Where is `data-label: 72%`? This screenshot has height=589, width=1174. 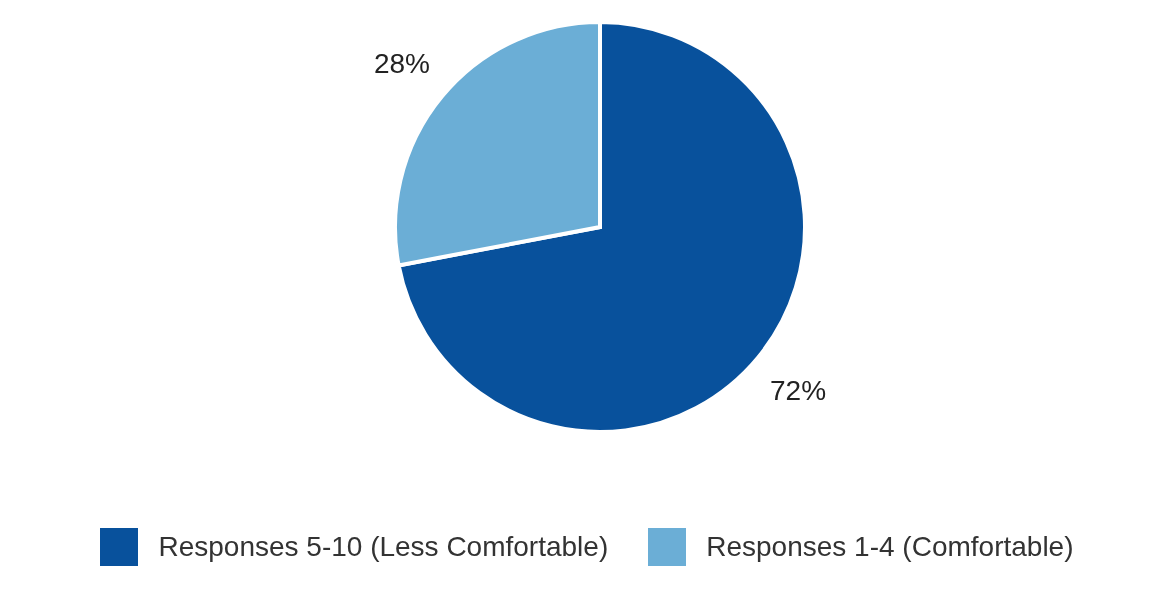
data-label: 72% is located at coordinates (798, 391).